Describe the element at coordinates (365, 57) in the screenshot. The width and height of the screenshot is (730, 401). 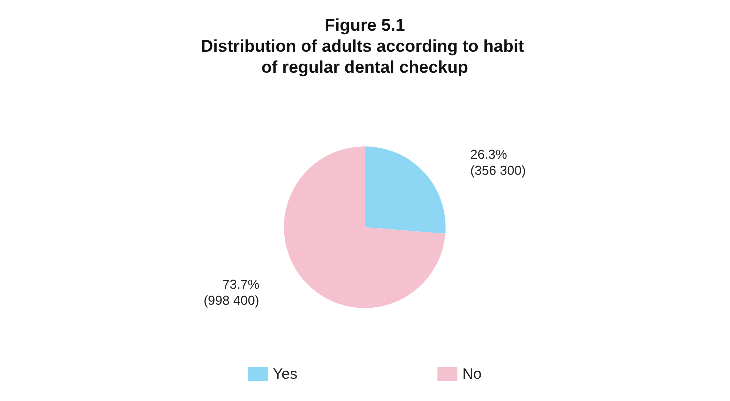
I see `chart-subtitle: Distribution of adults according to habit of regular dental checkup` at that location.